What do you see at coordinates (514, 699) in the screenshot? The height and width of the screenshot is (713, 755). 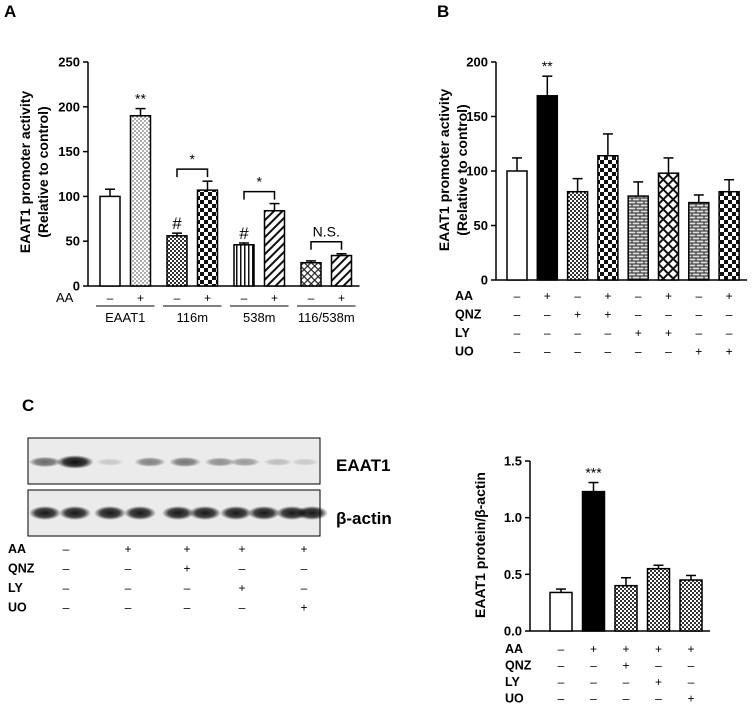 I see `treatment-row-label: UO` at bounding box center [514, 699].